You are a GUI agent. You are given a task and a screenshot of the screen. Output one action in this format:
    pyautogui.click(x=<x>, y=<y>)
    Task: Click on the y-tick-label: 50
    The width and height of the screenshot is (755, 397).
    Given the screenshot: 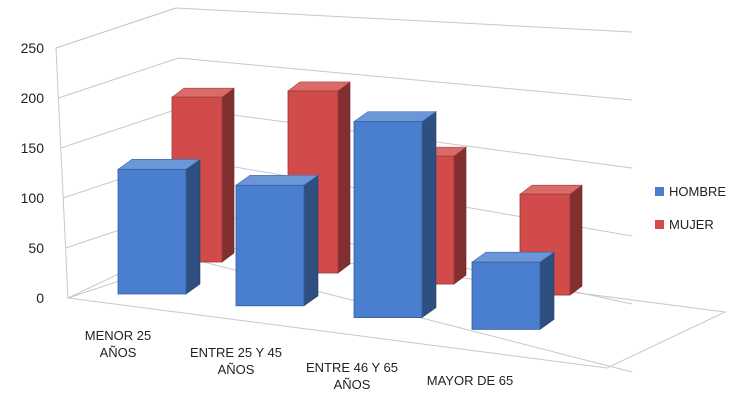 What is the action you would take?
    pyautogui.click(x=36, y=248)
    